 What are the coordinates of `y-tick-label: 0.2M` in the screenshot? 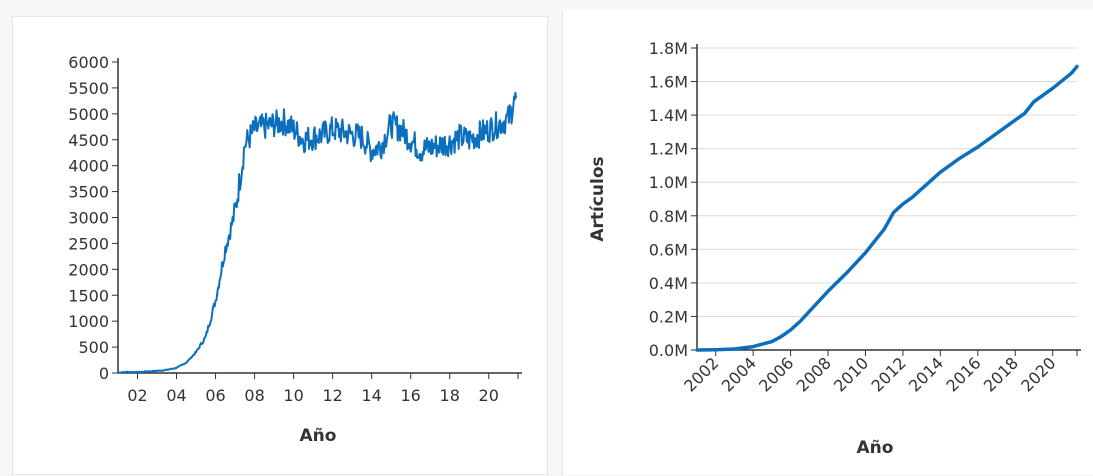 It's located at (668, 316).